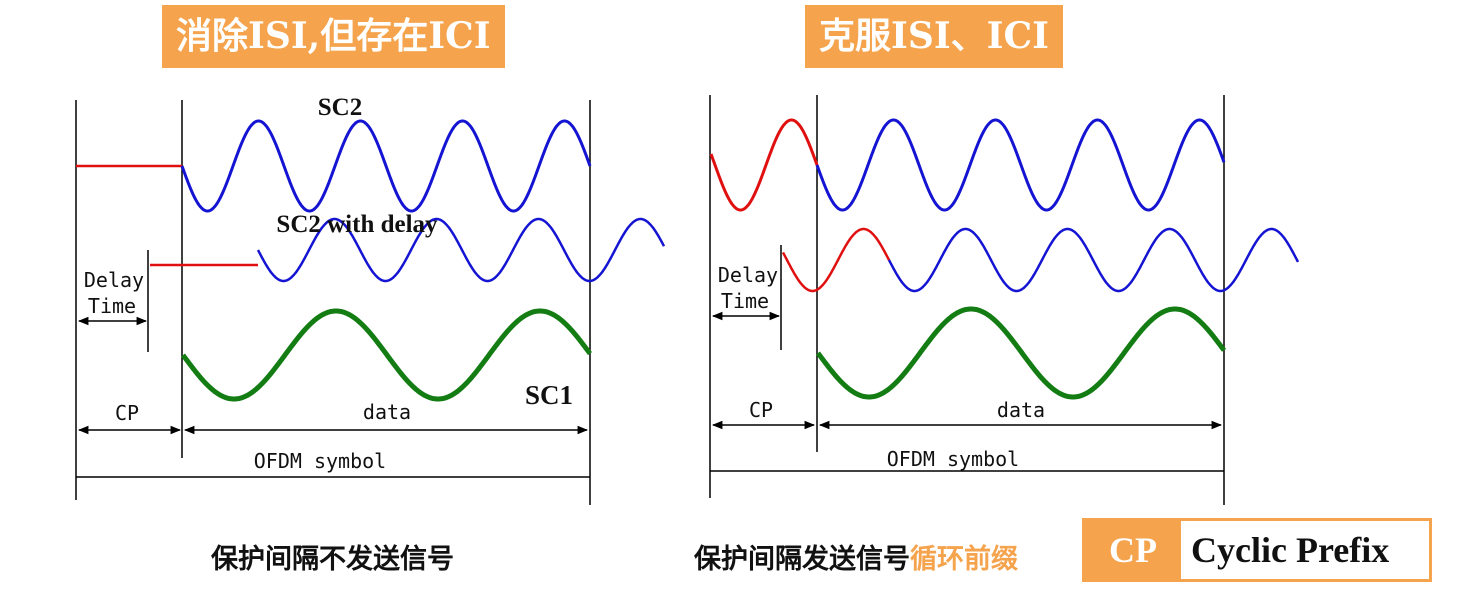  Describe the element at coordinates (386, 166) in the screenshot. I see `left-sc2-wave` at that location.